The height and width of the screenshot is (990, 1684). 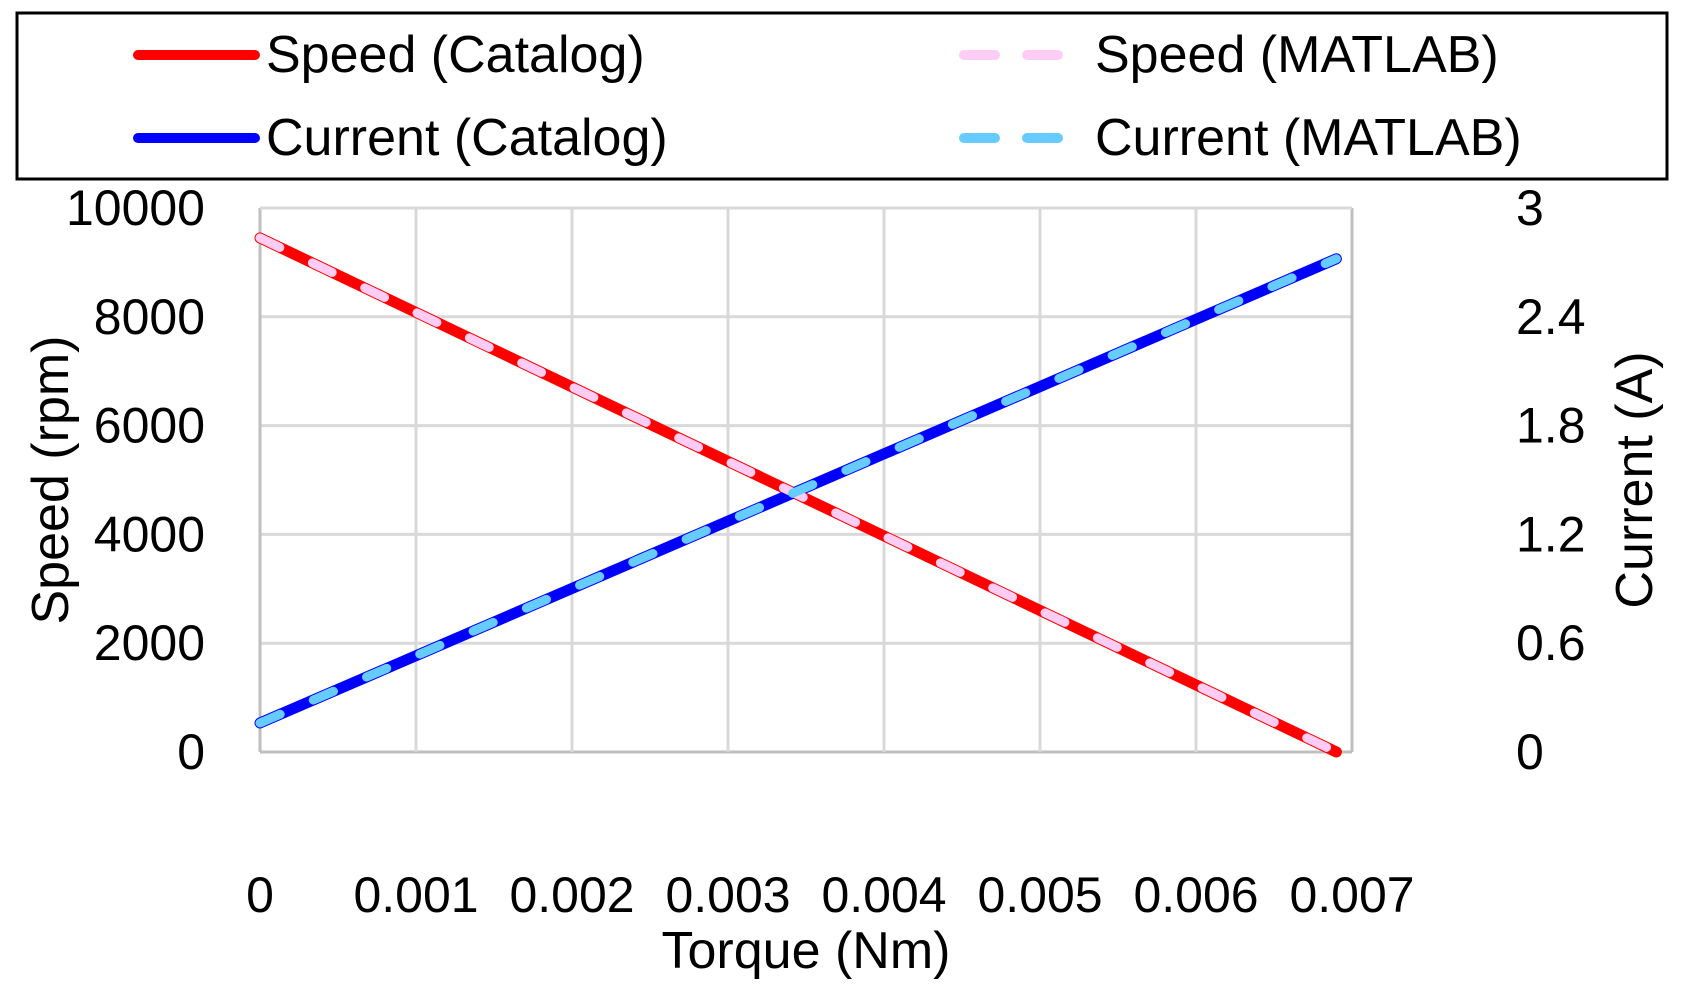 I want to click on legend-item-current-catalog: Current (Catalog), so click(x=400, y=138).